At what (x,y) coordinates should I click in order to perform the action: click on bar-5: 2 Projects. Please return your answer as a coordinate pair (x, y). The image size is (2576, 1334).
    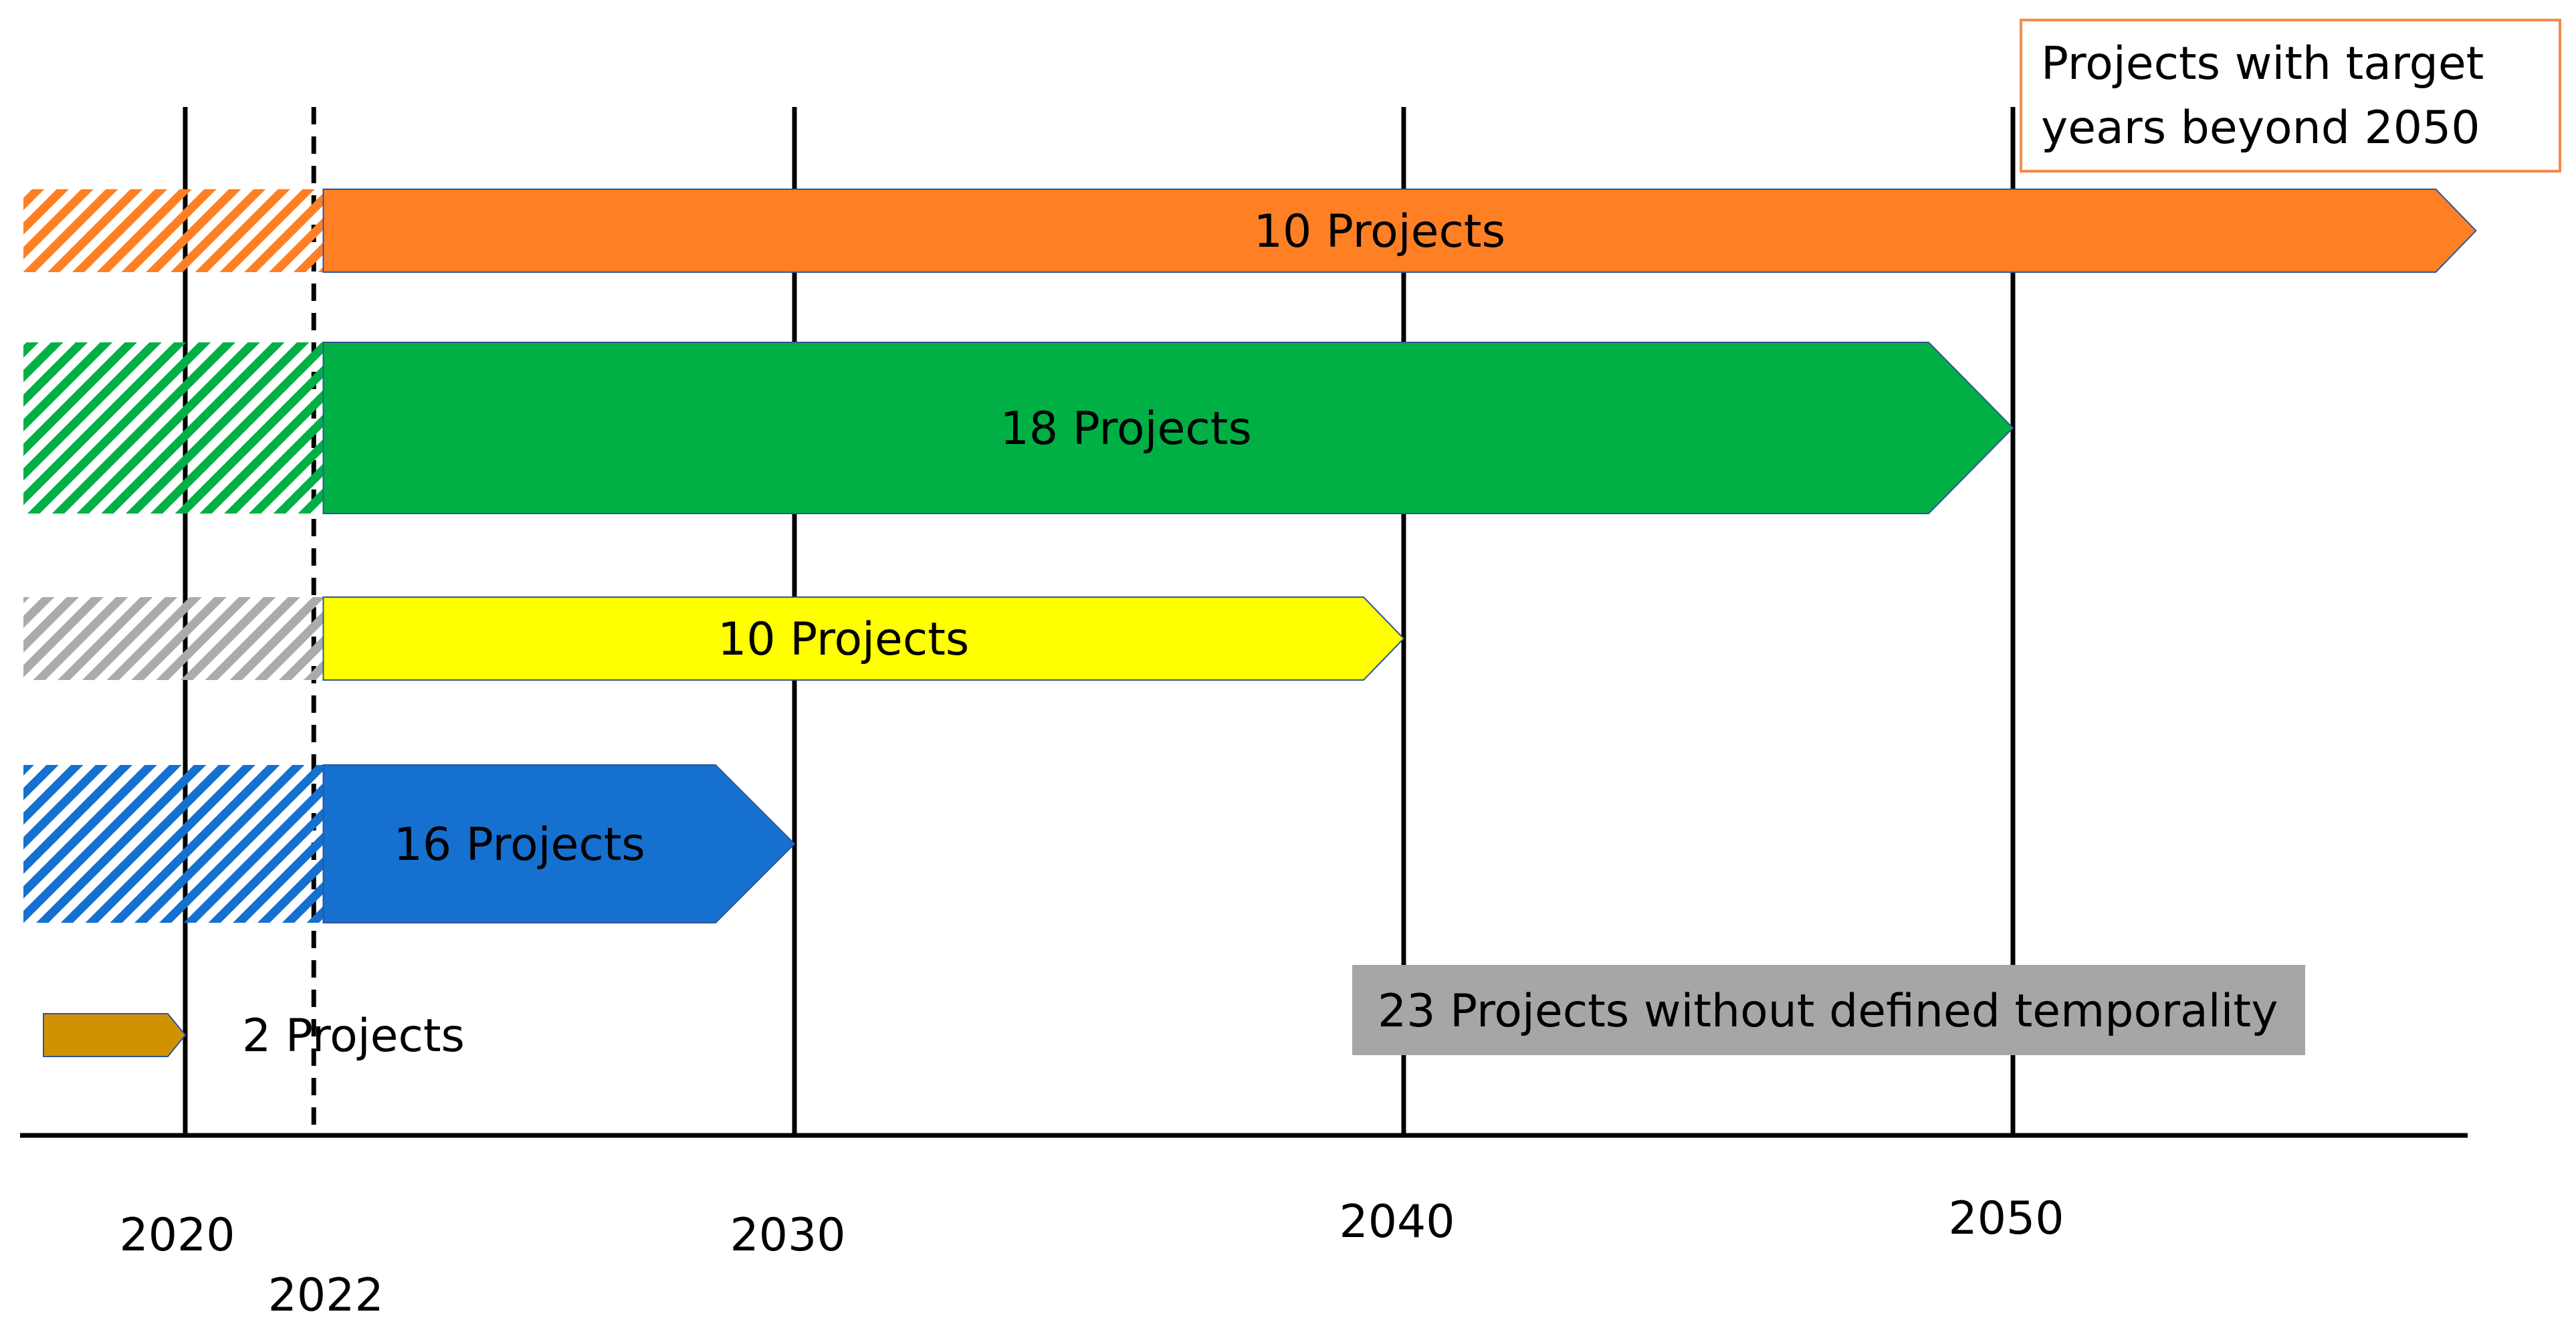
    Looking at the image, I should click on (254, 1036).